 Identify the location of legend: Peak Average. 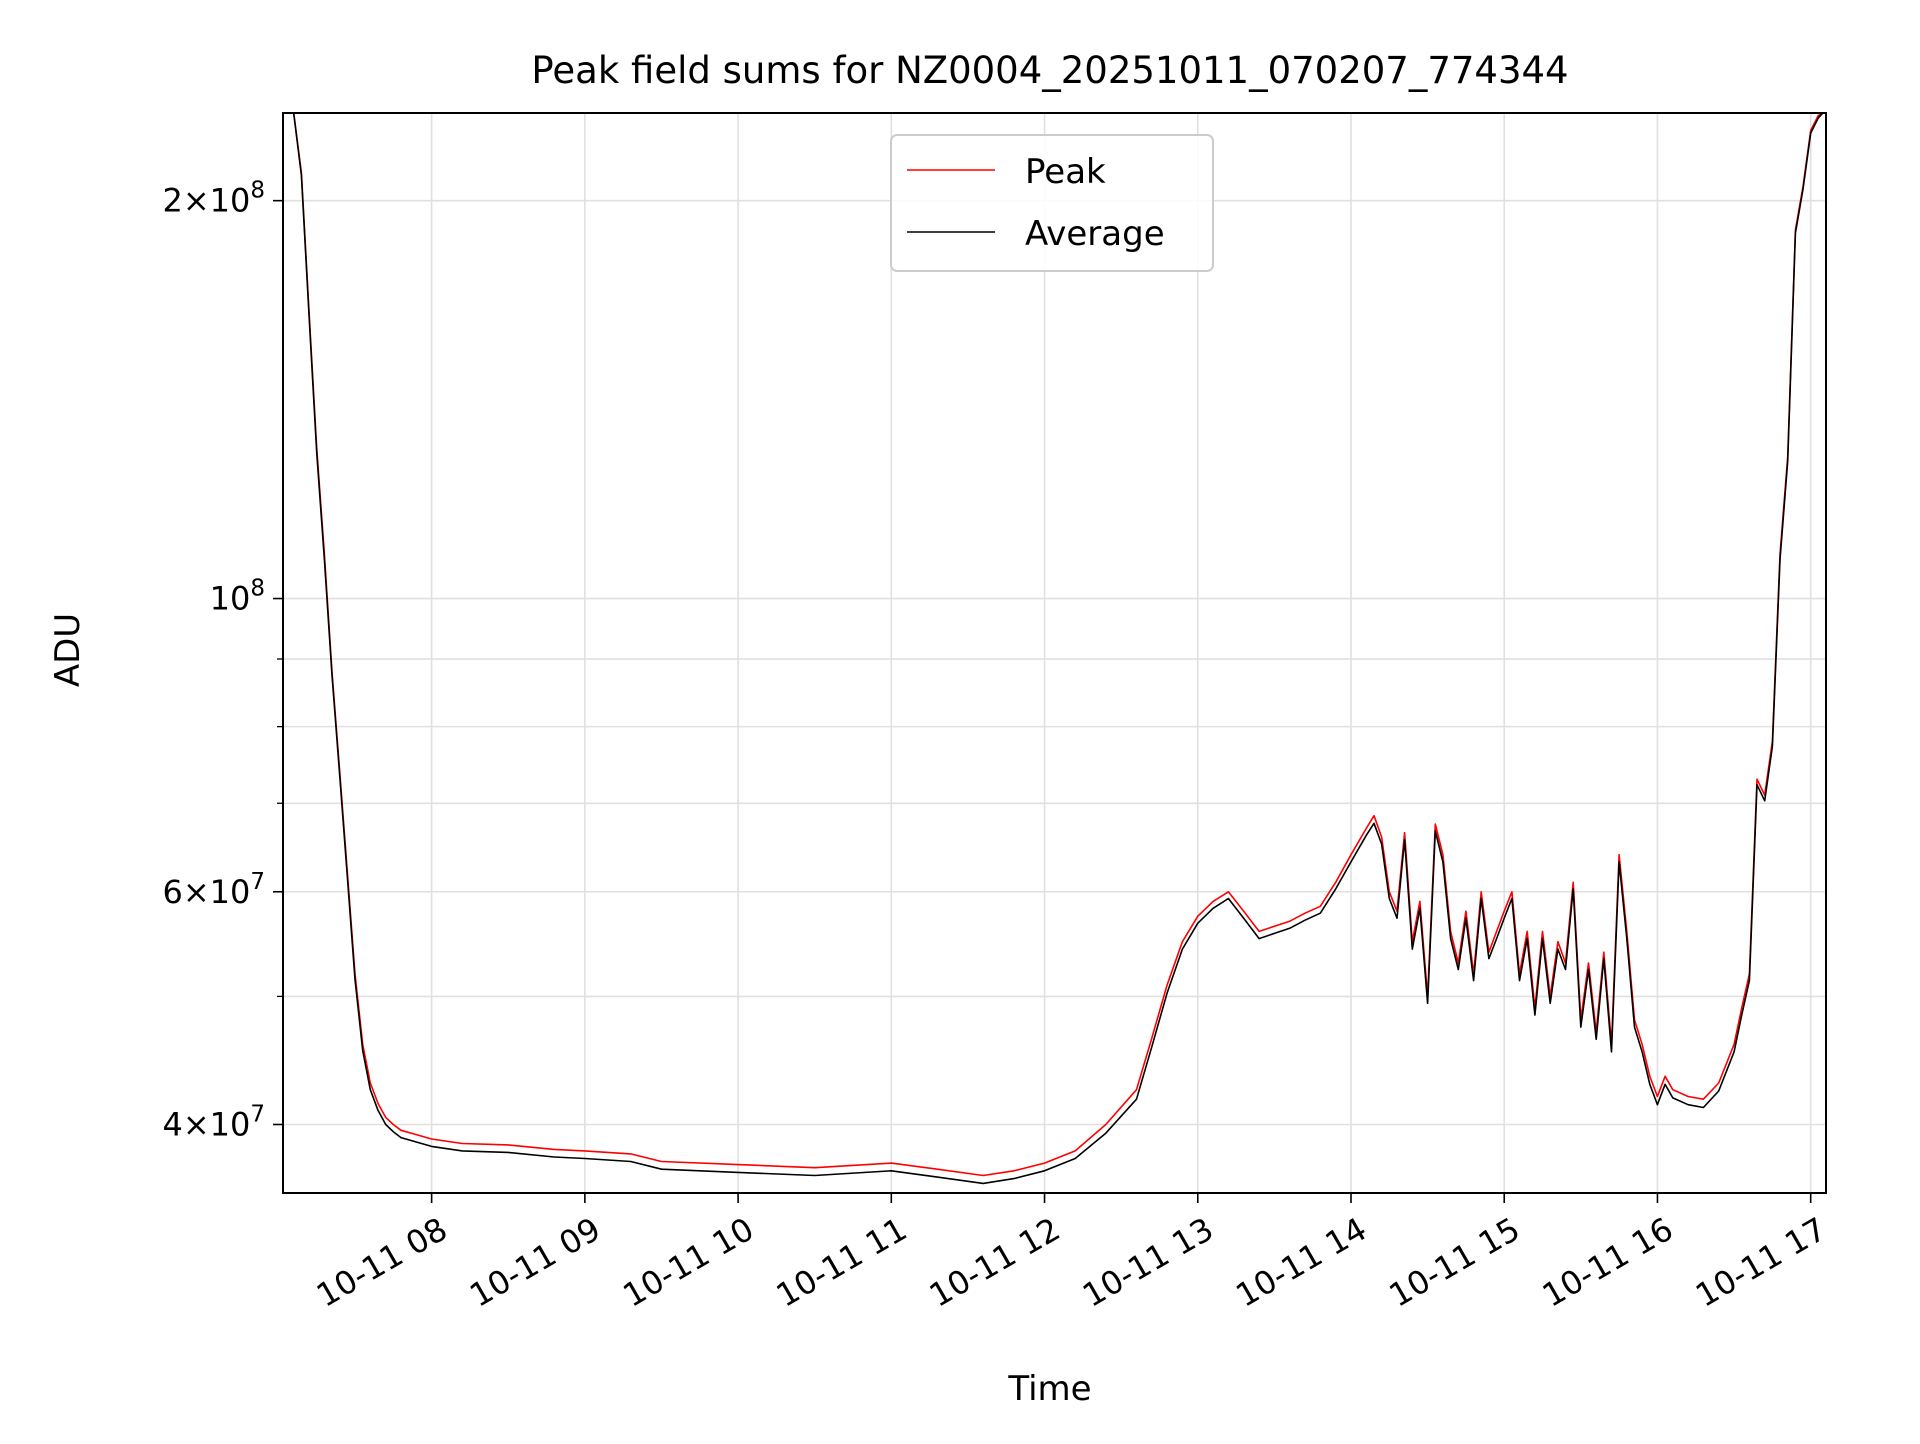
(1052, 203).